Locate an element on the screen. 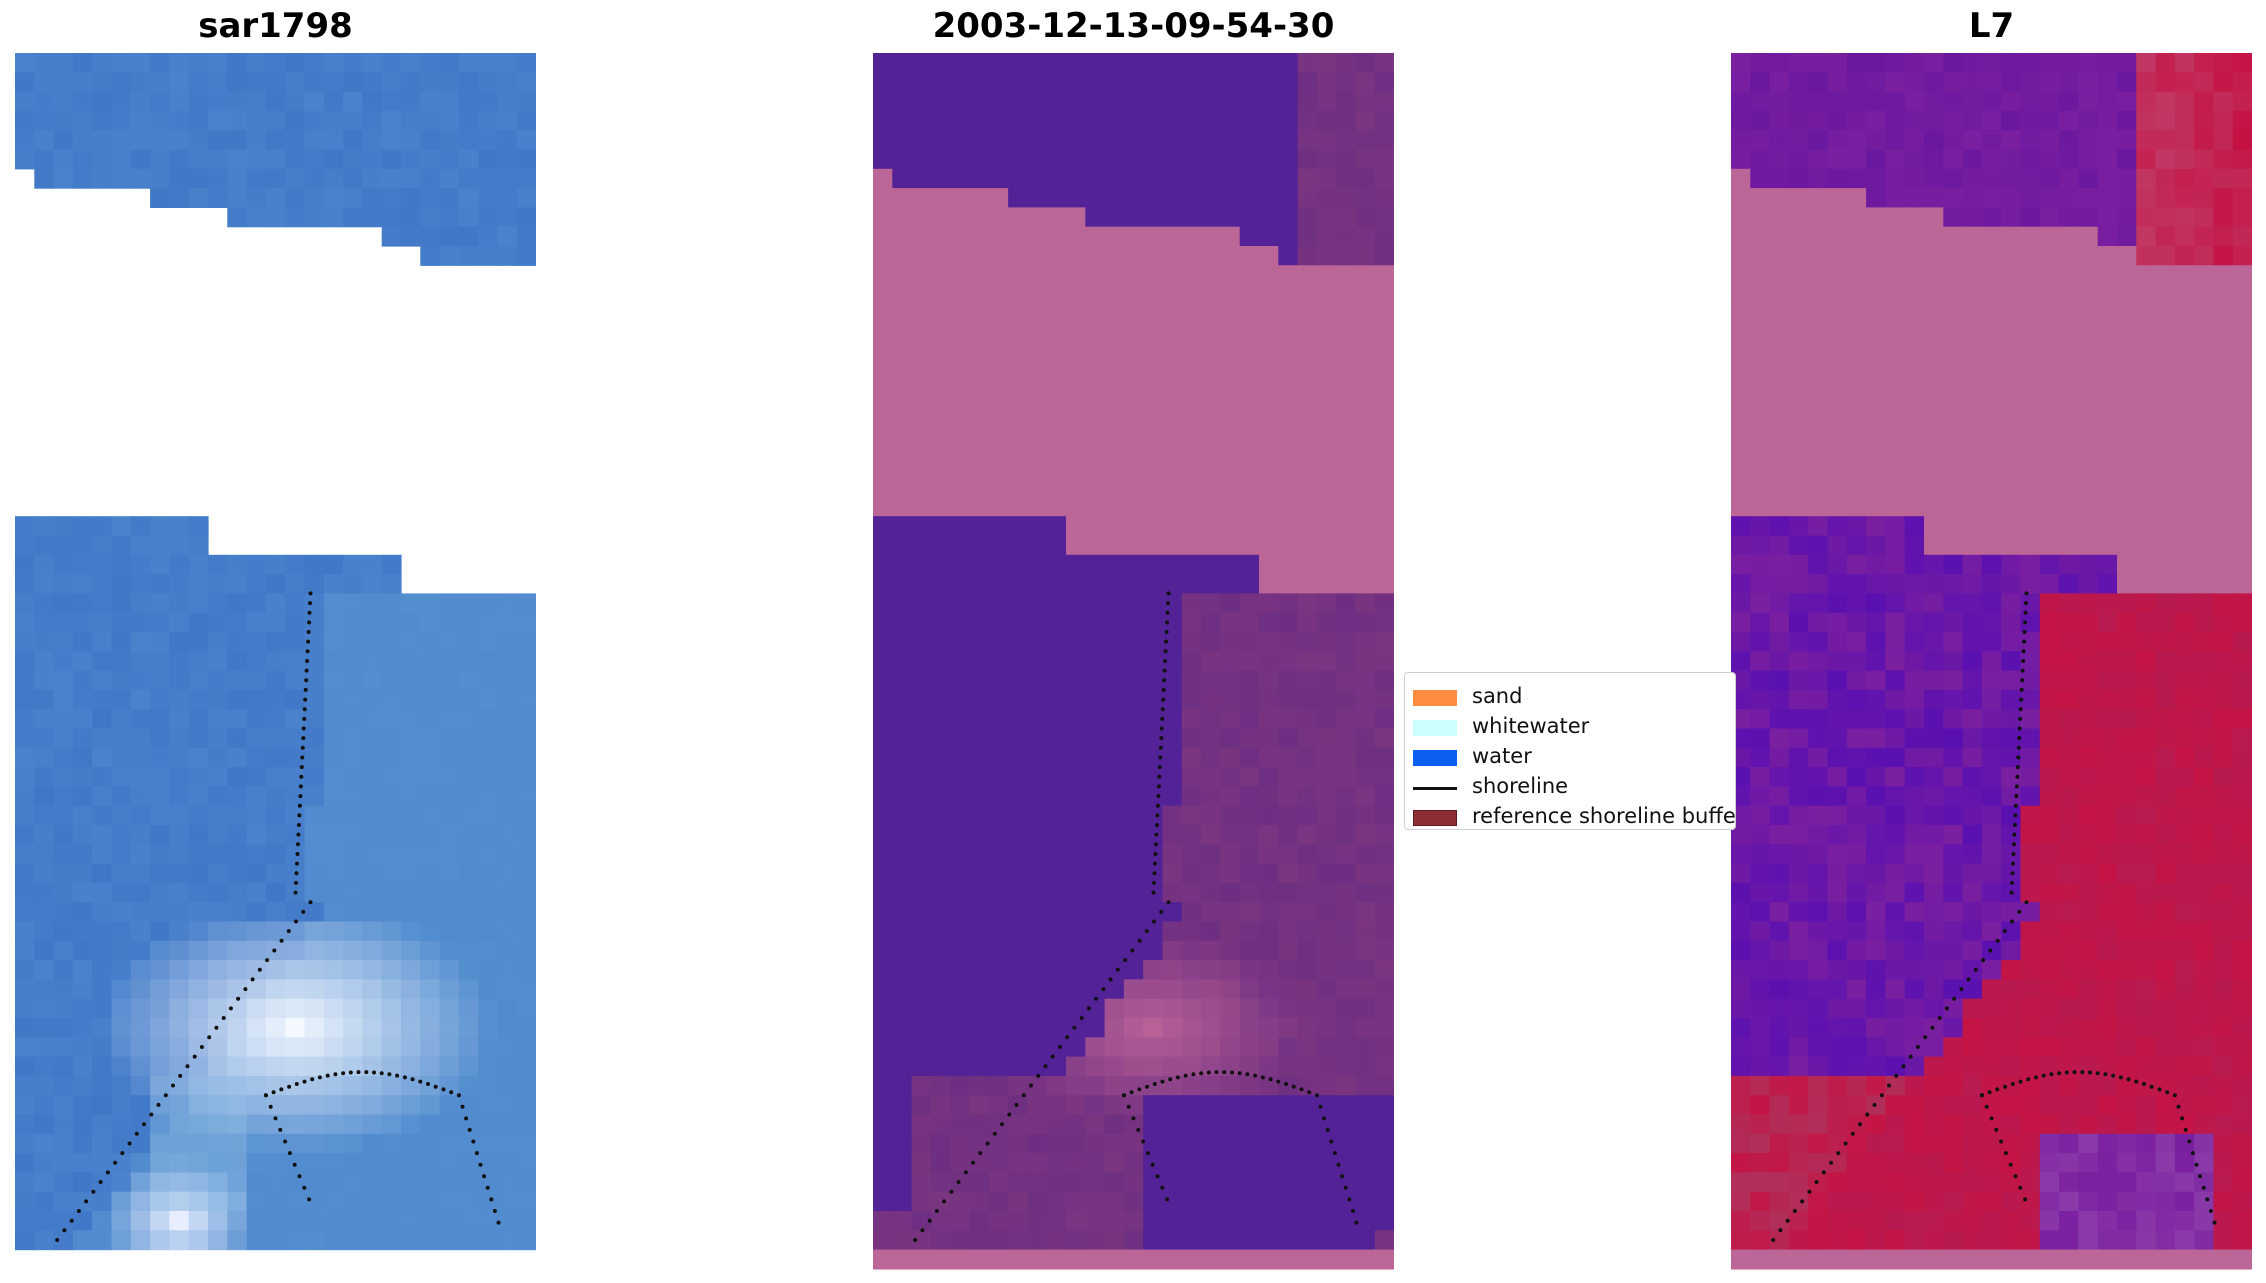 This screenshot has height=1283, width=2266. legend-swatch-water is located at coordinates (1435, 758).